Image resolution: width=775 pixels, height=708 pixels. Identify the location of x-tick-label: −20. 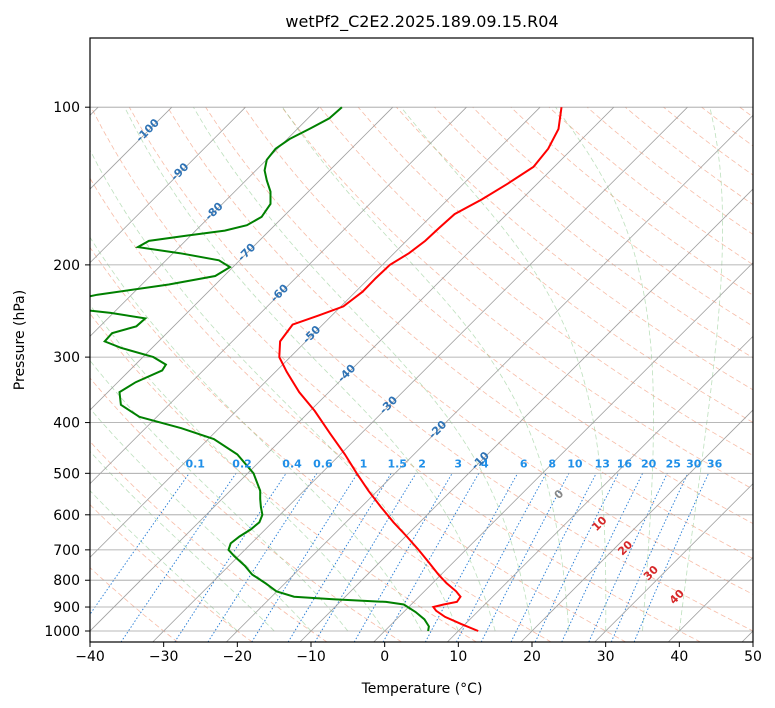
(238, 657).